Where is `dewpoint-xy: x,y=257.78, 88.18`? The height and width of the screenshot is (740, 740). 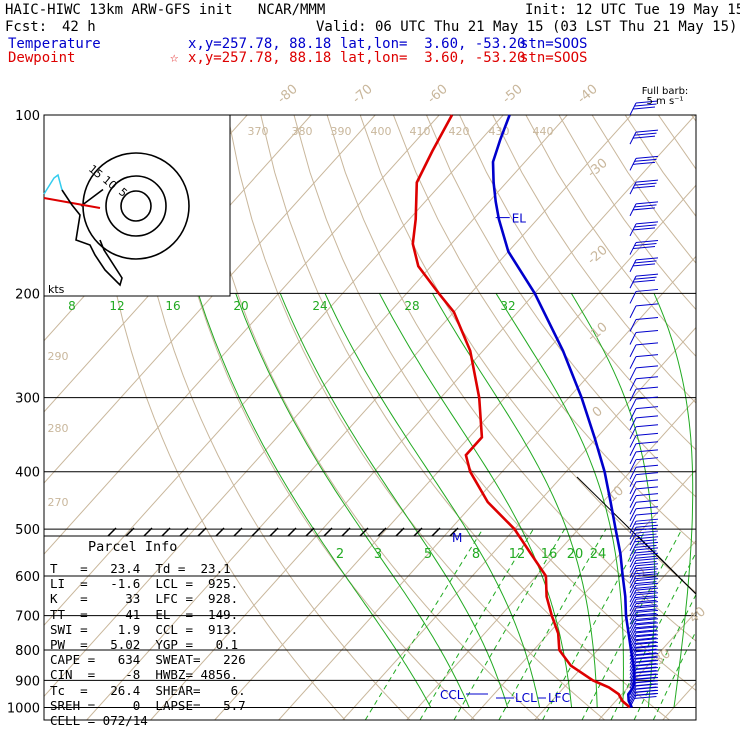 dewpoint-xy: x,y=257.78, 88.18 is located at coordinates (260, 58).